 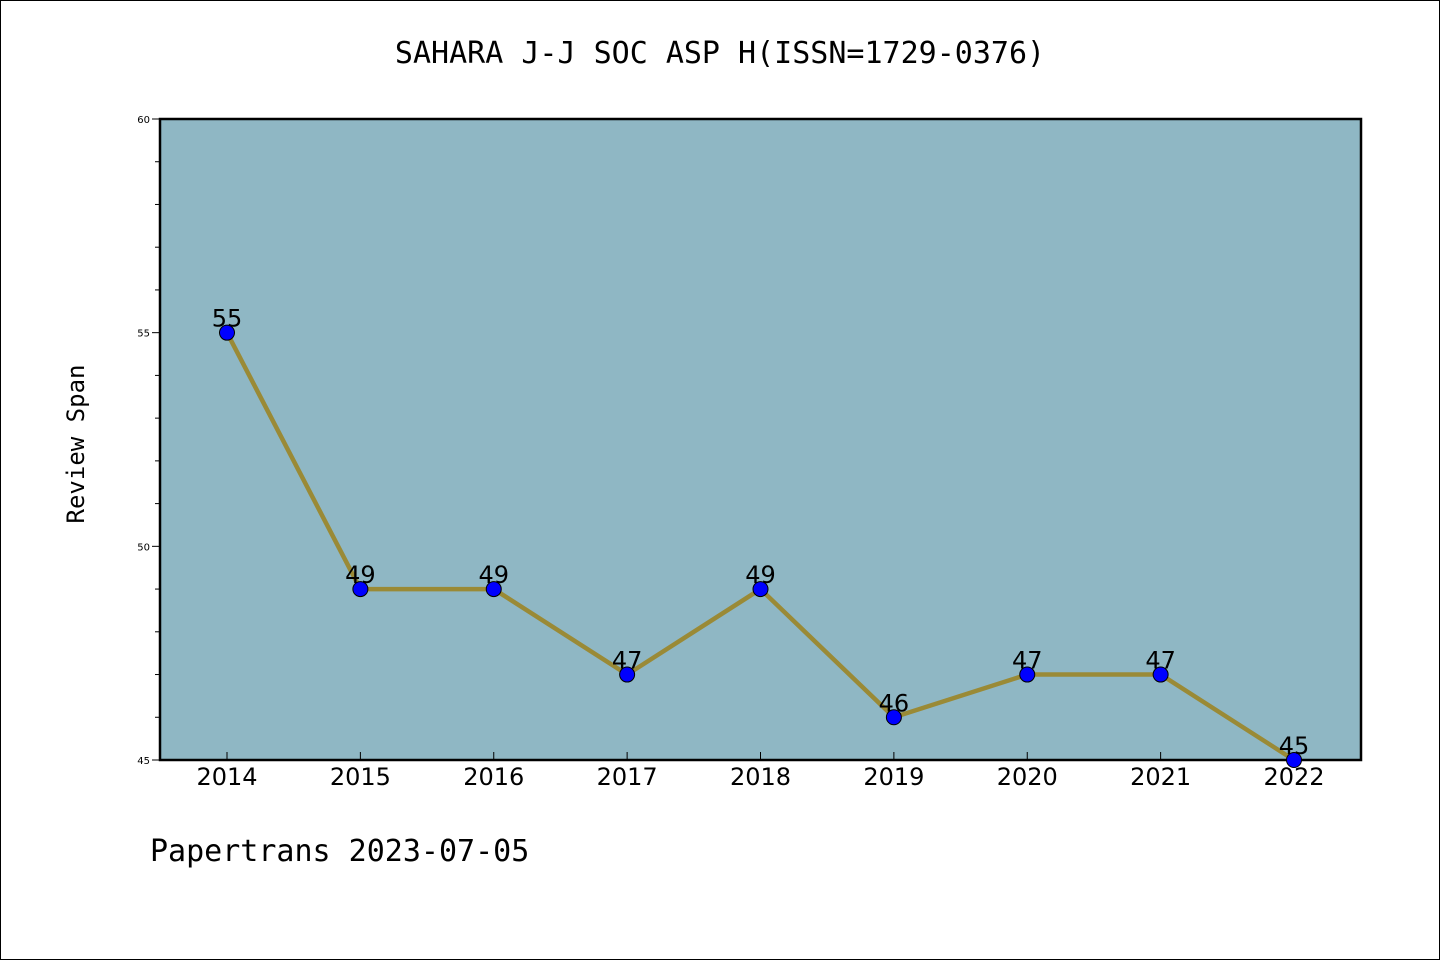 What do you see at coordinates (1027, 777) in the screenshot?
I see `x-tick-label: 2020` at bounding box center [1027, 777].